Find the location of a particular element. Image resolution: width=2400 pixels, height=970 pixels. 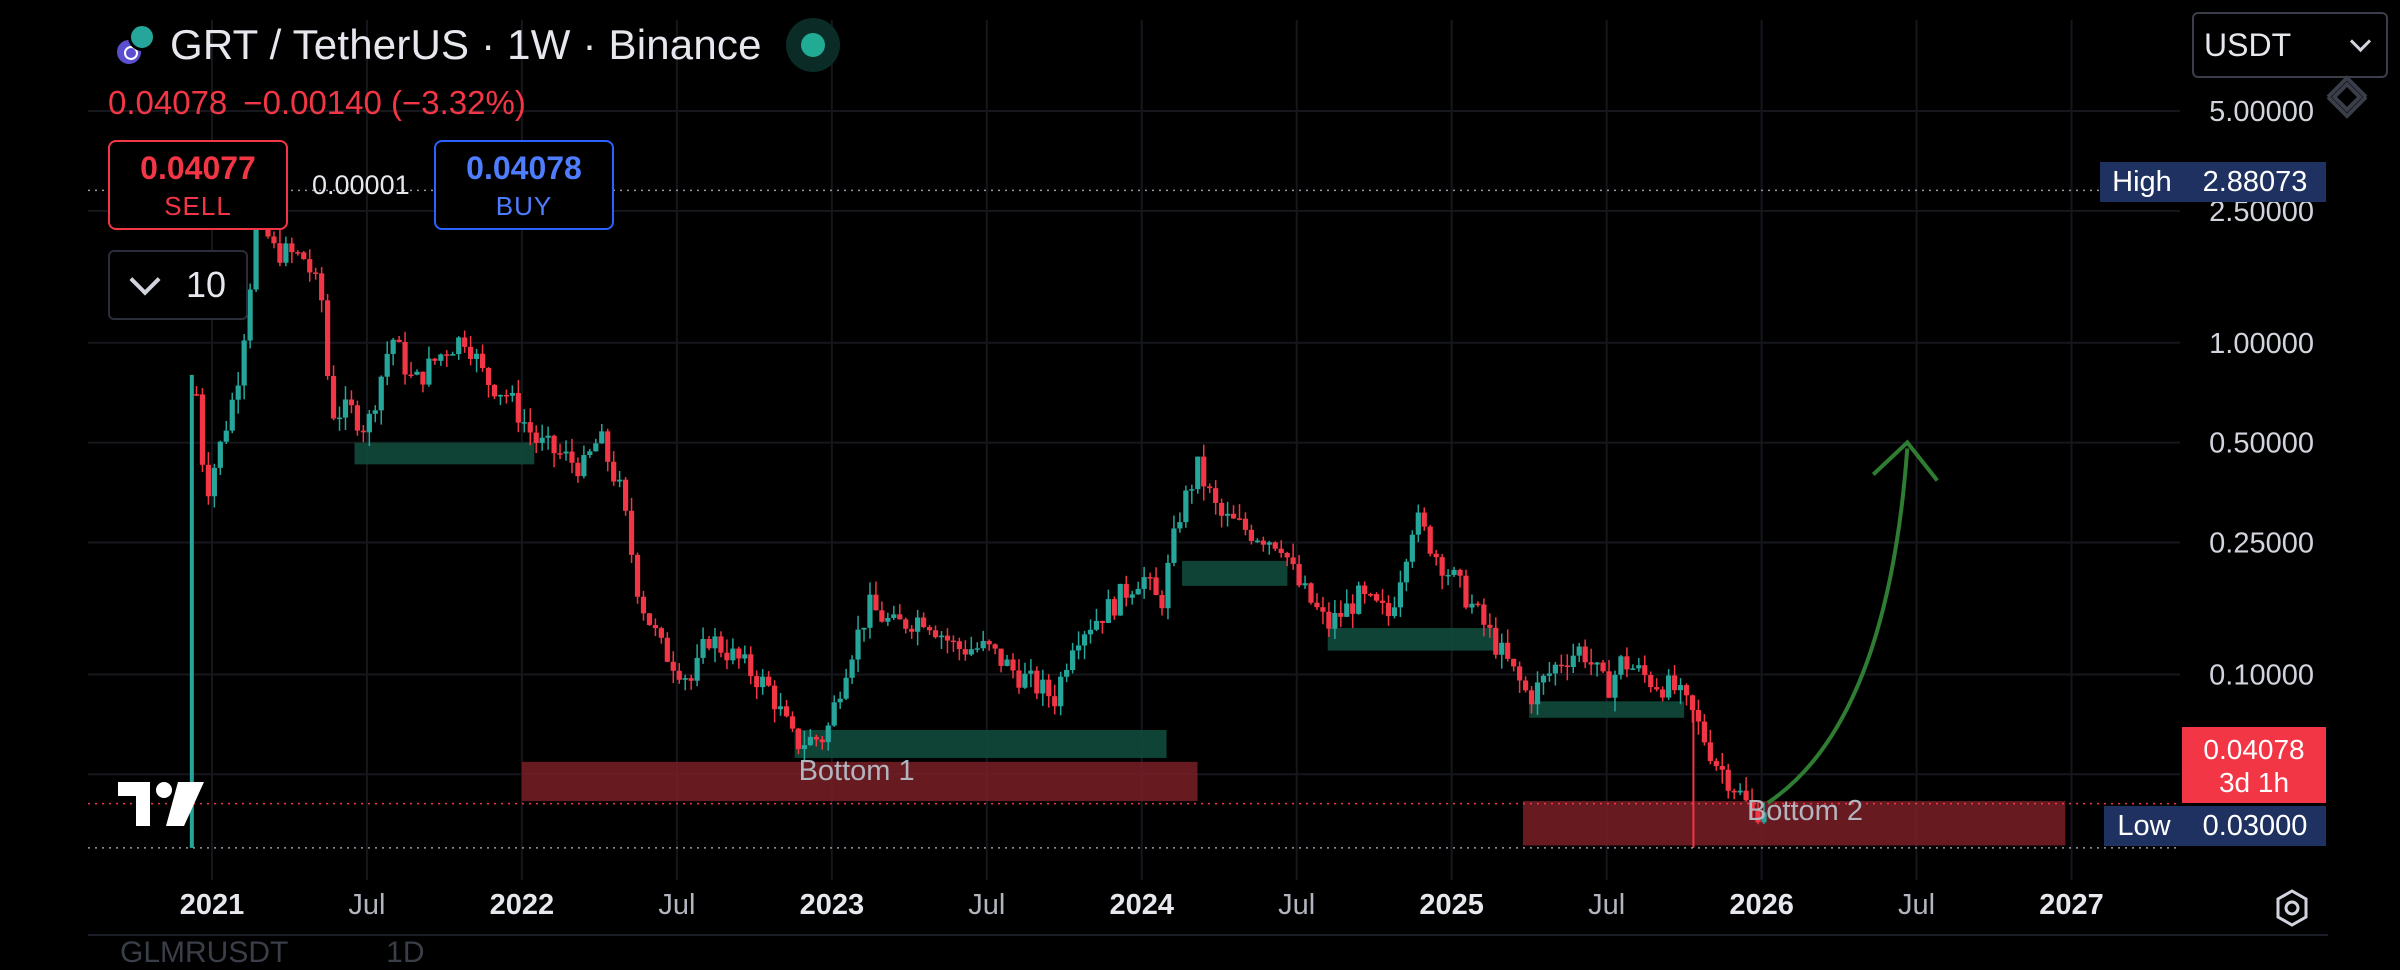

sell-button: 0.04077 SELL is located at coordinates (198, 185).